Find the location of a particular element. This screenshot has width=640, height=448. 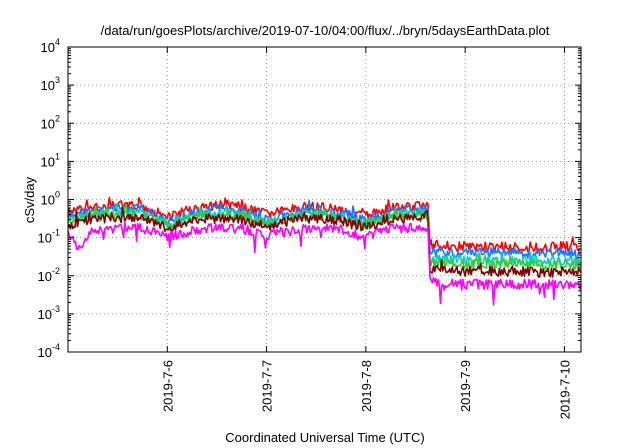

y-tick-label: 10⁻³ is located at coordinates (49, 313).